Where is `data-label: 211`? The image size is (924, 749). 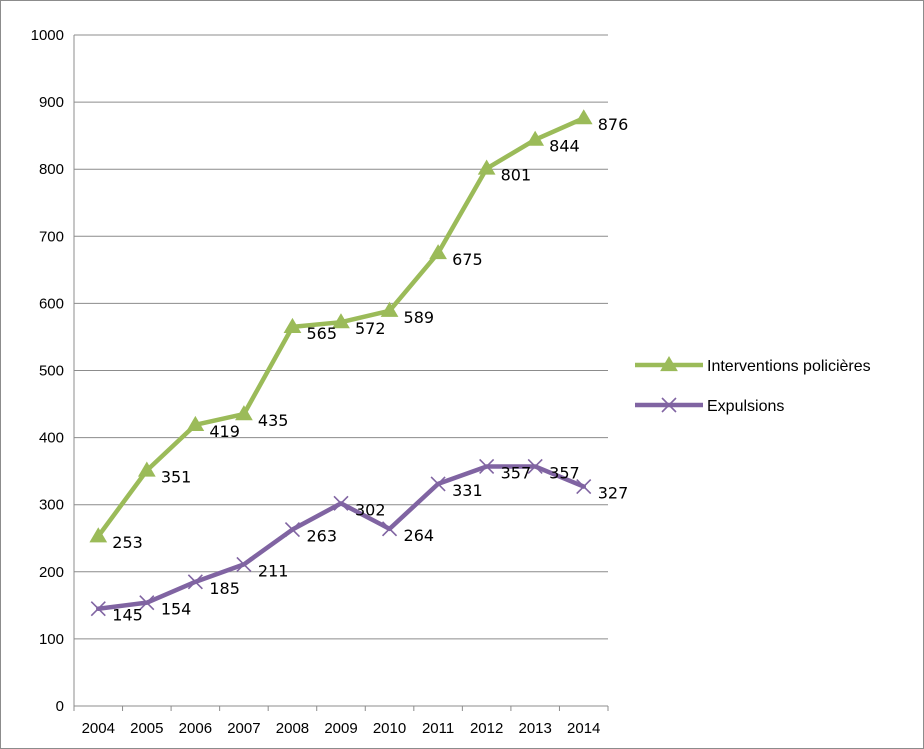
data-label: 211 is located at coordinates (273, 570).